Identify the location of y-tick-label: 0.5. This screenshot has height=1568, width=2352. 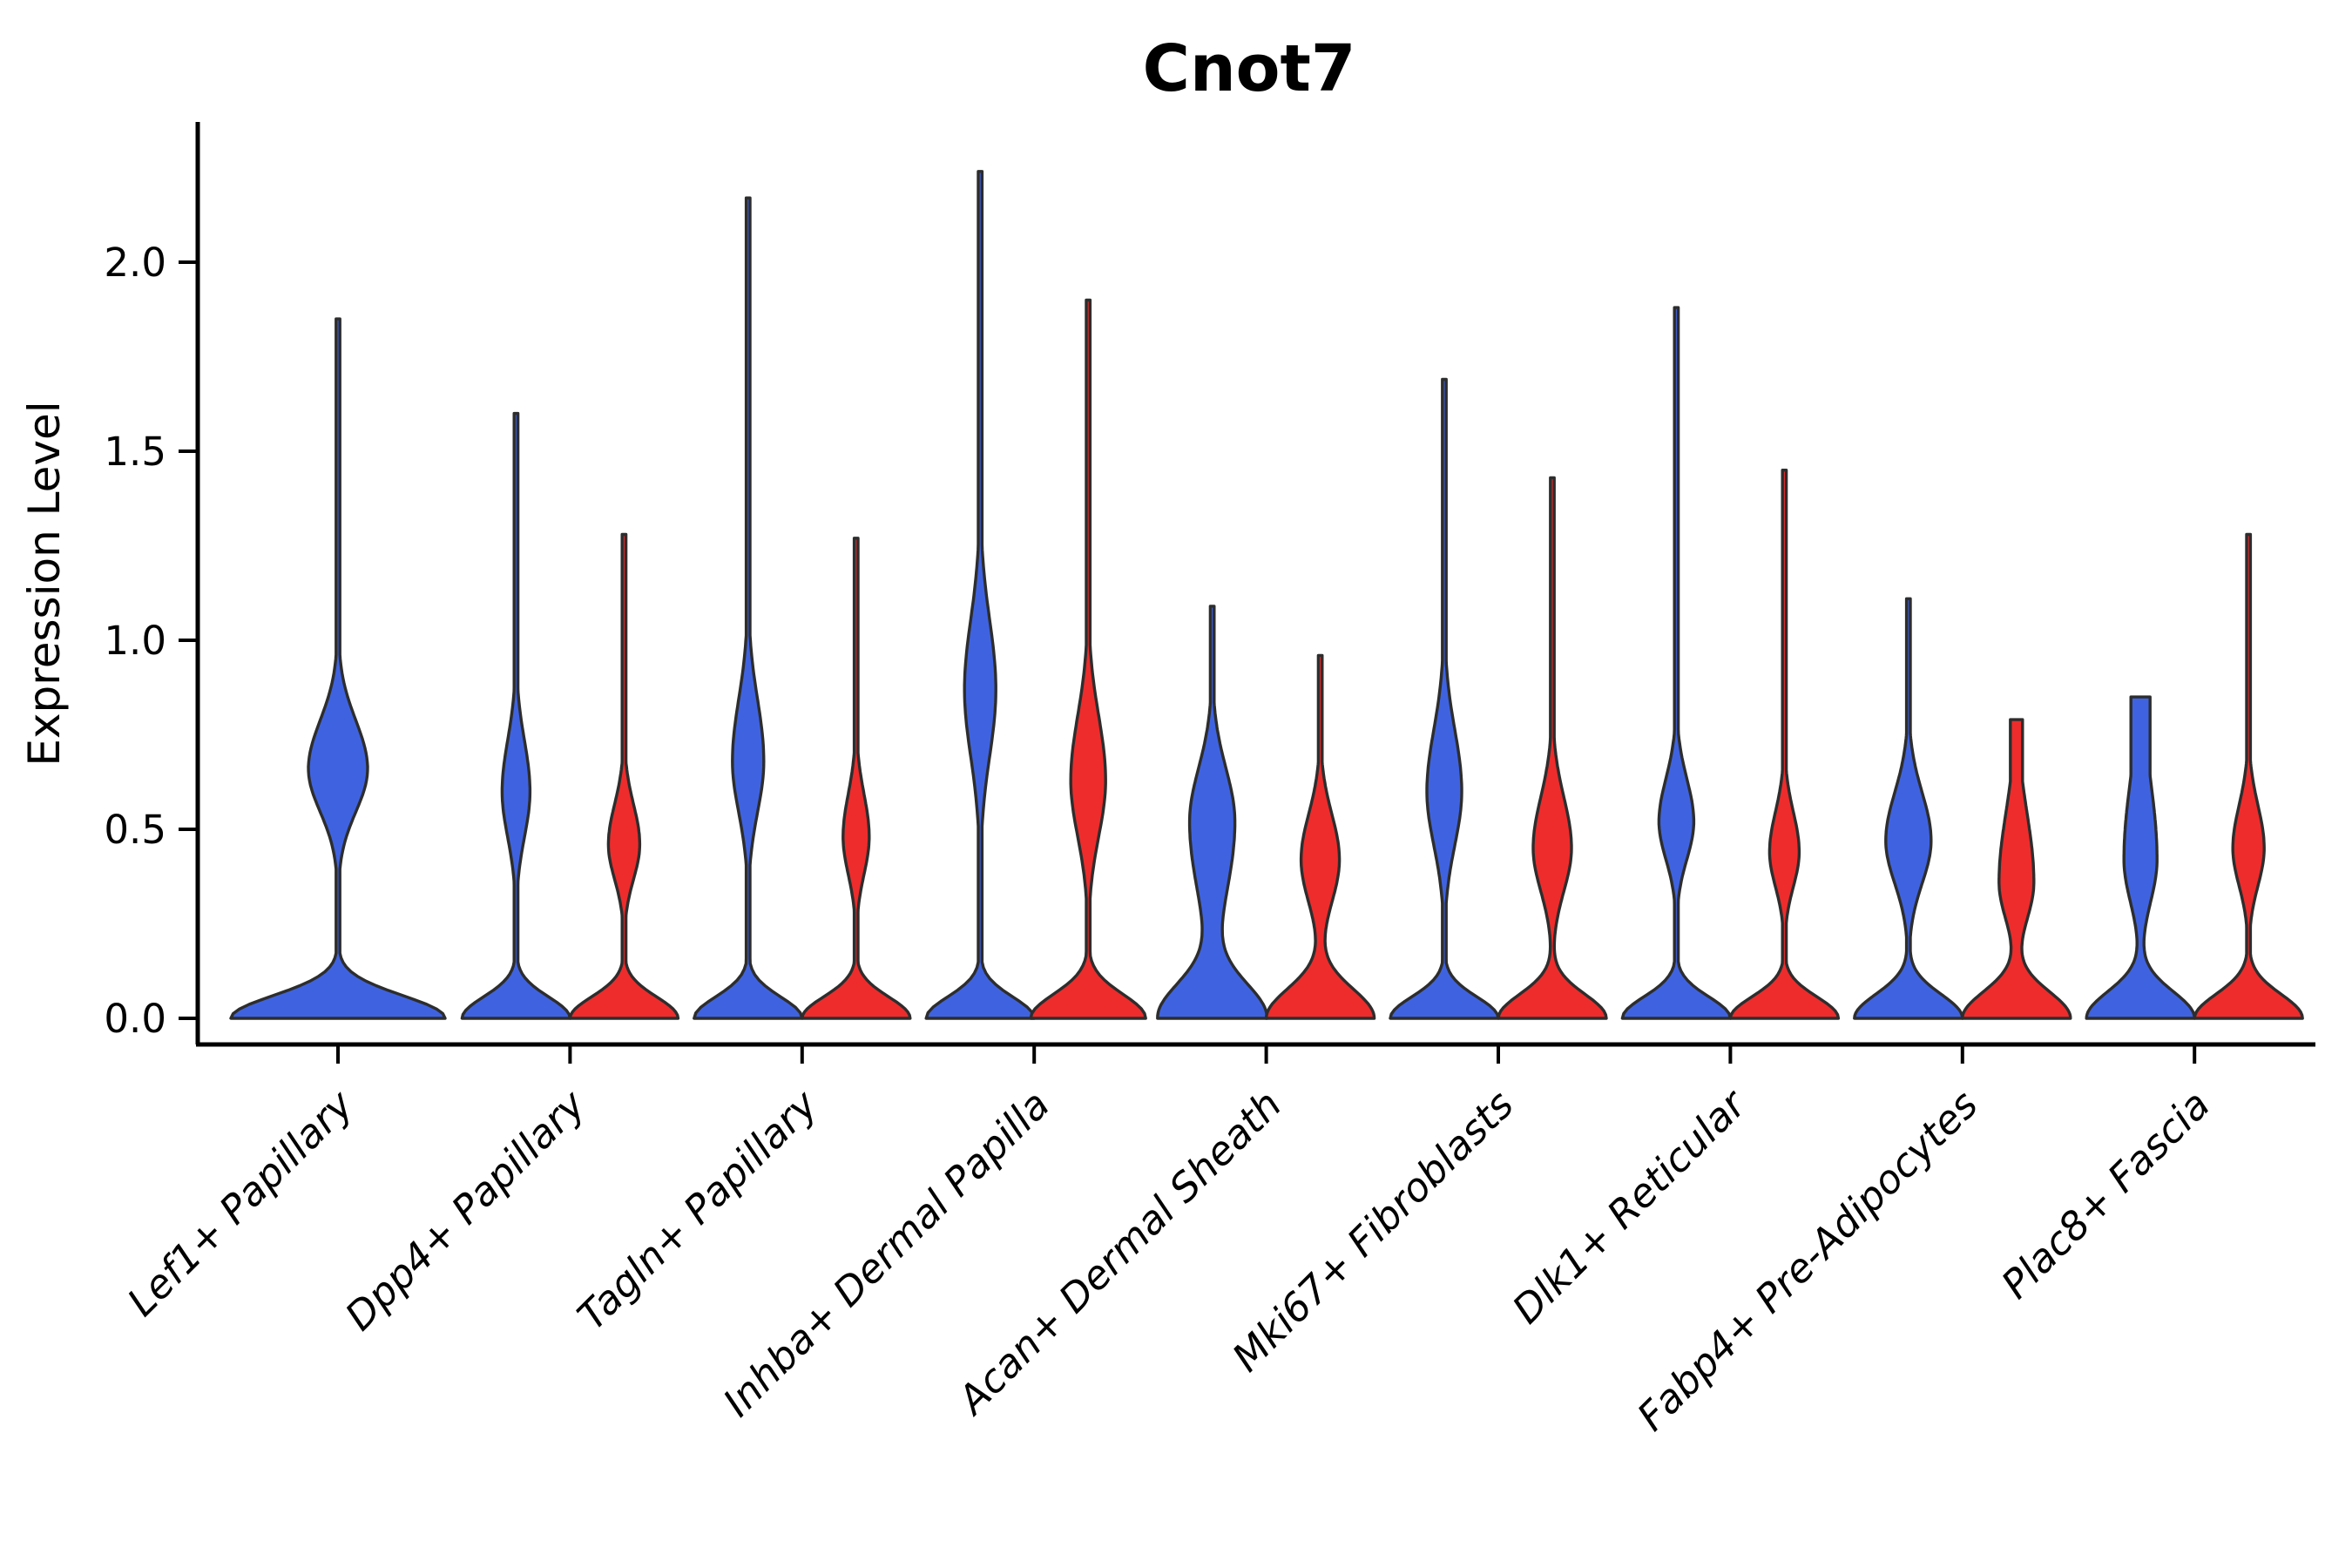
(135, 830).